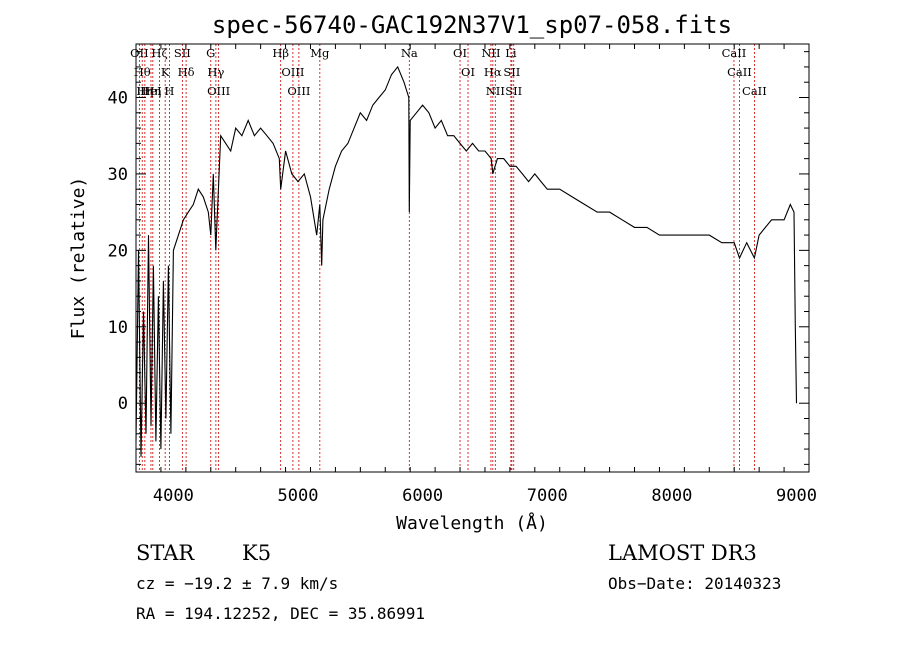 This screenshot has width=900, height=649. What do you see at coordinates (118, 99) in the screenshot?
I see `y-tick-label: 40` at bounding box center [118, 99].